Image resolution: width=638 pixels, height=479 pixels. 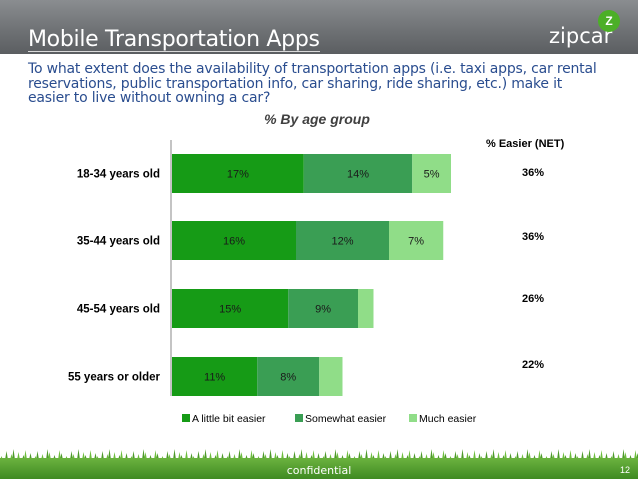 What do you see at coordinates (118, 242) in the screenshot?
I see `category-label: 35-44 years old` at bounding box center [118, 242].